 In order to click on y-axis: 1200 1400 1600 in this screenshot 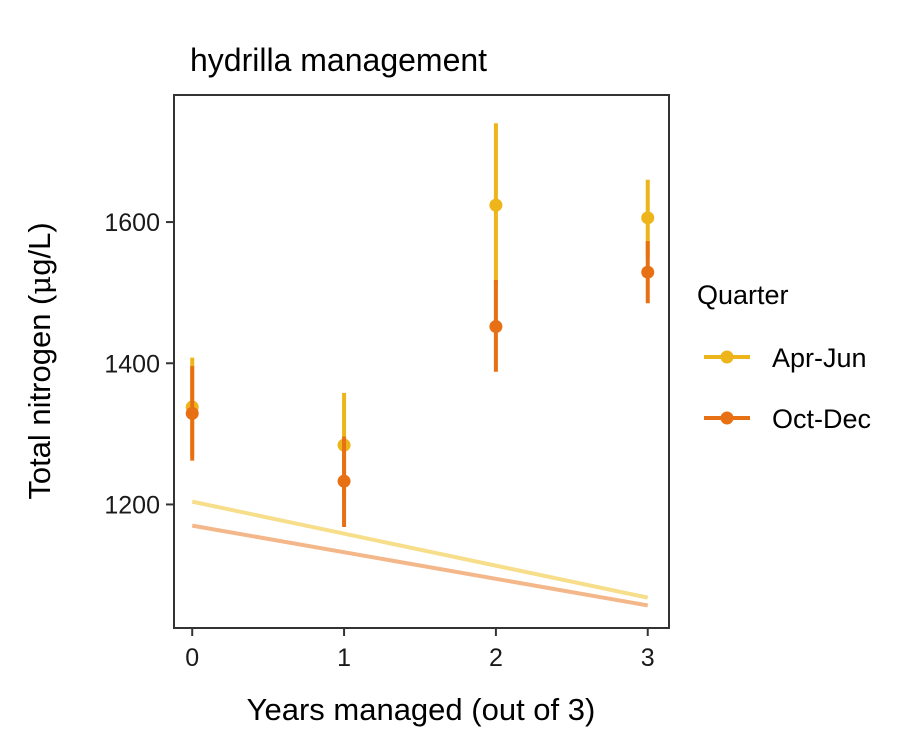, I will do `click(139, 364)`.